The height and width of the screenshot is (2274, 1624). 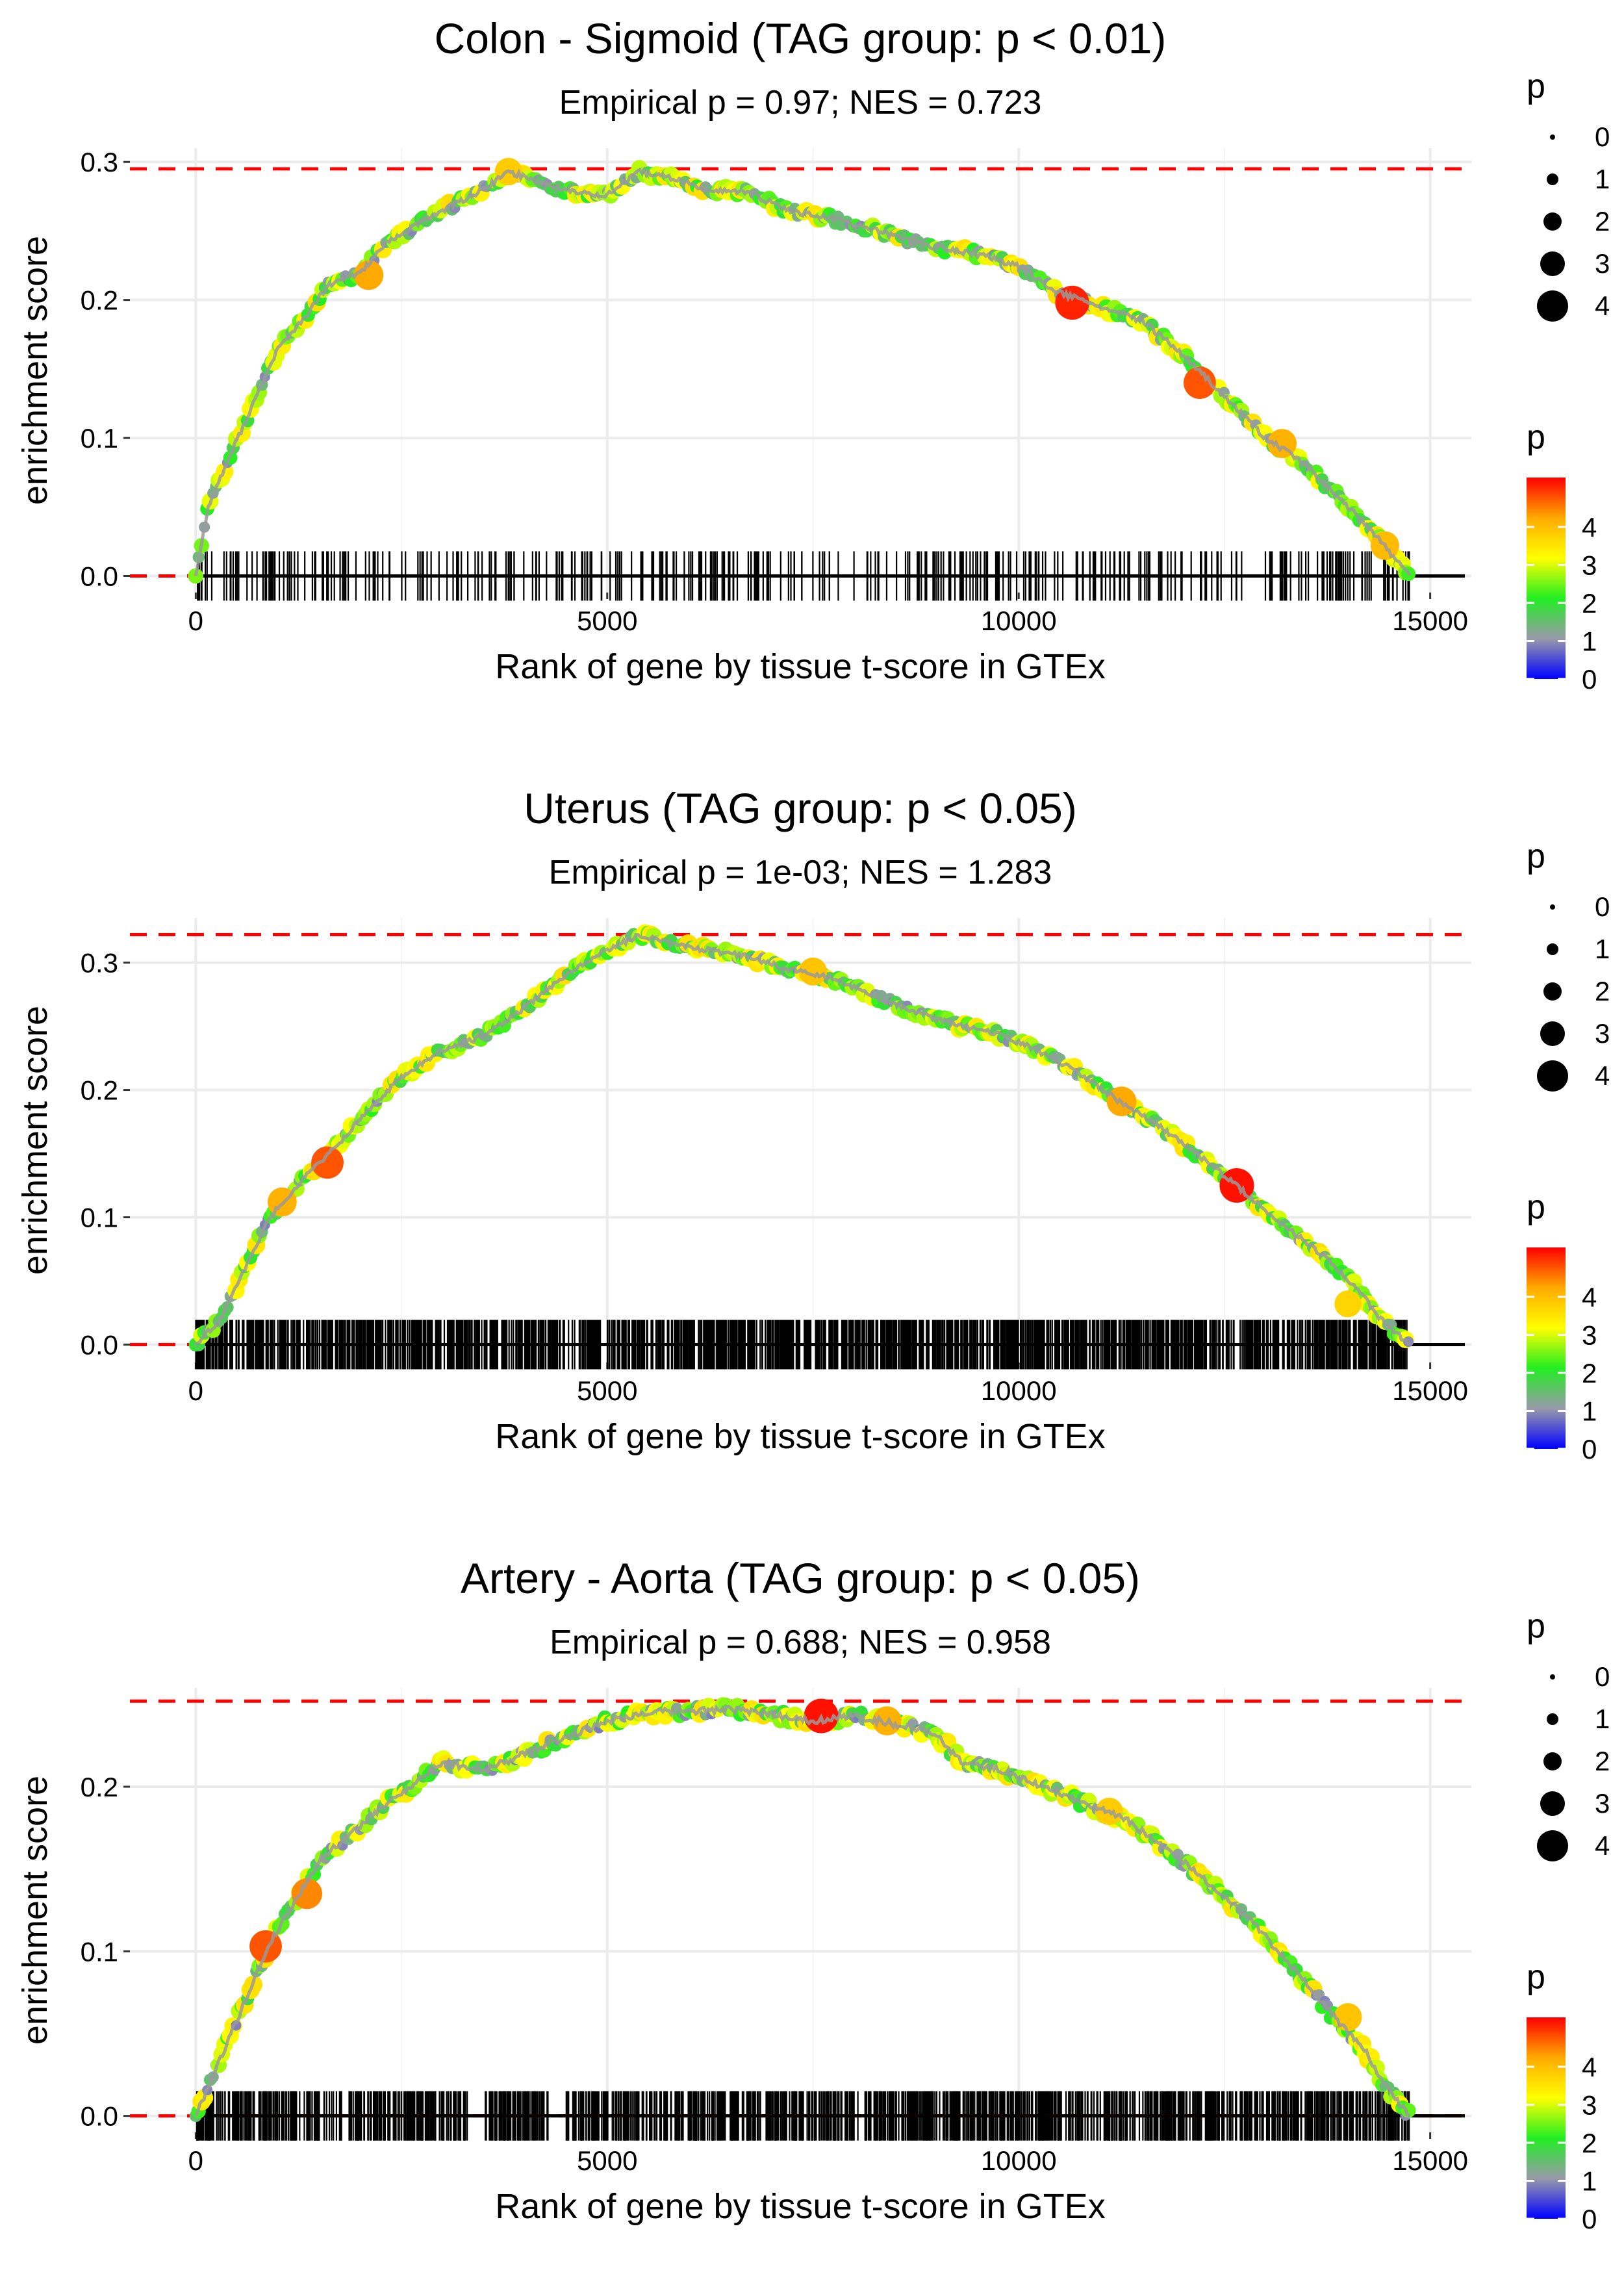 I want to click on chart-title: Artery - Aorta (TAG group: p < 0.05), so click(x=800, y=1578).